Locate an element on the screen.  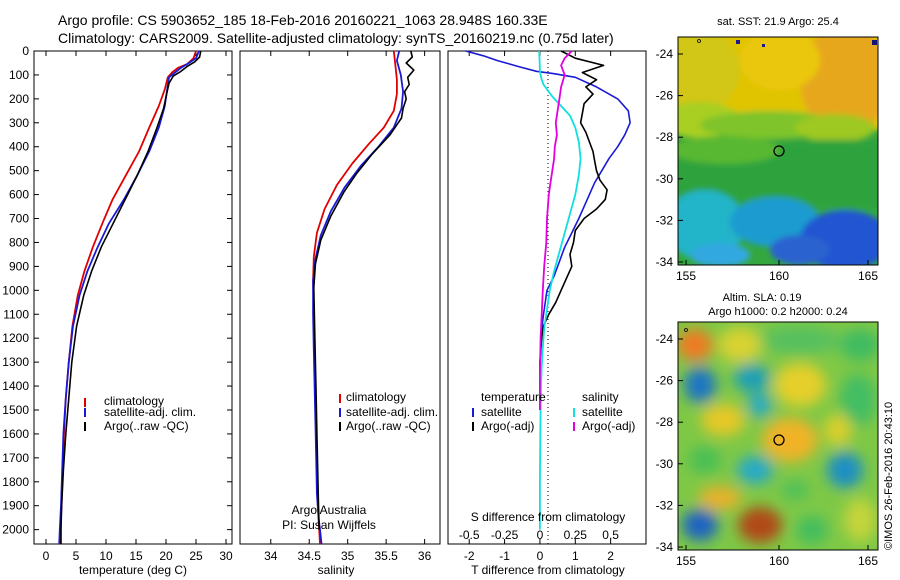
depth-tick-label: 1700 is located at coordinates (15, 458).